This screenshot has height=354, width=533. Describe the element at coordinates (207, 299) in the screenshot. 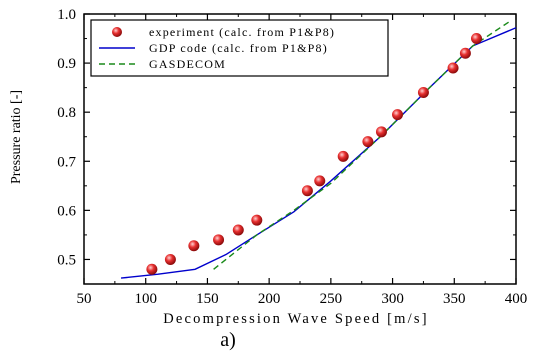

I see `x-tick-label: 150` at that location.